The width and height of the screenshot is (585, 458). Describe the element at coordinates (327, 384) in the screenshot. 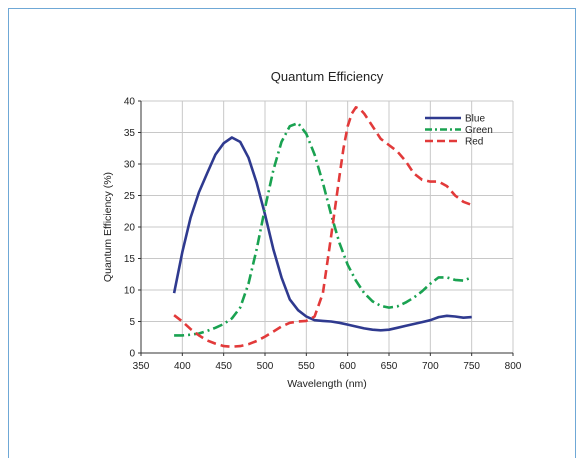

I see `x-axis-title: Wavelength (nm)` at that location.